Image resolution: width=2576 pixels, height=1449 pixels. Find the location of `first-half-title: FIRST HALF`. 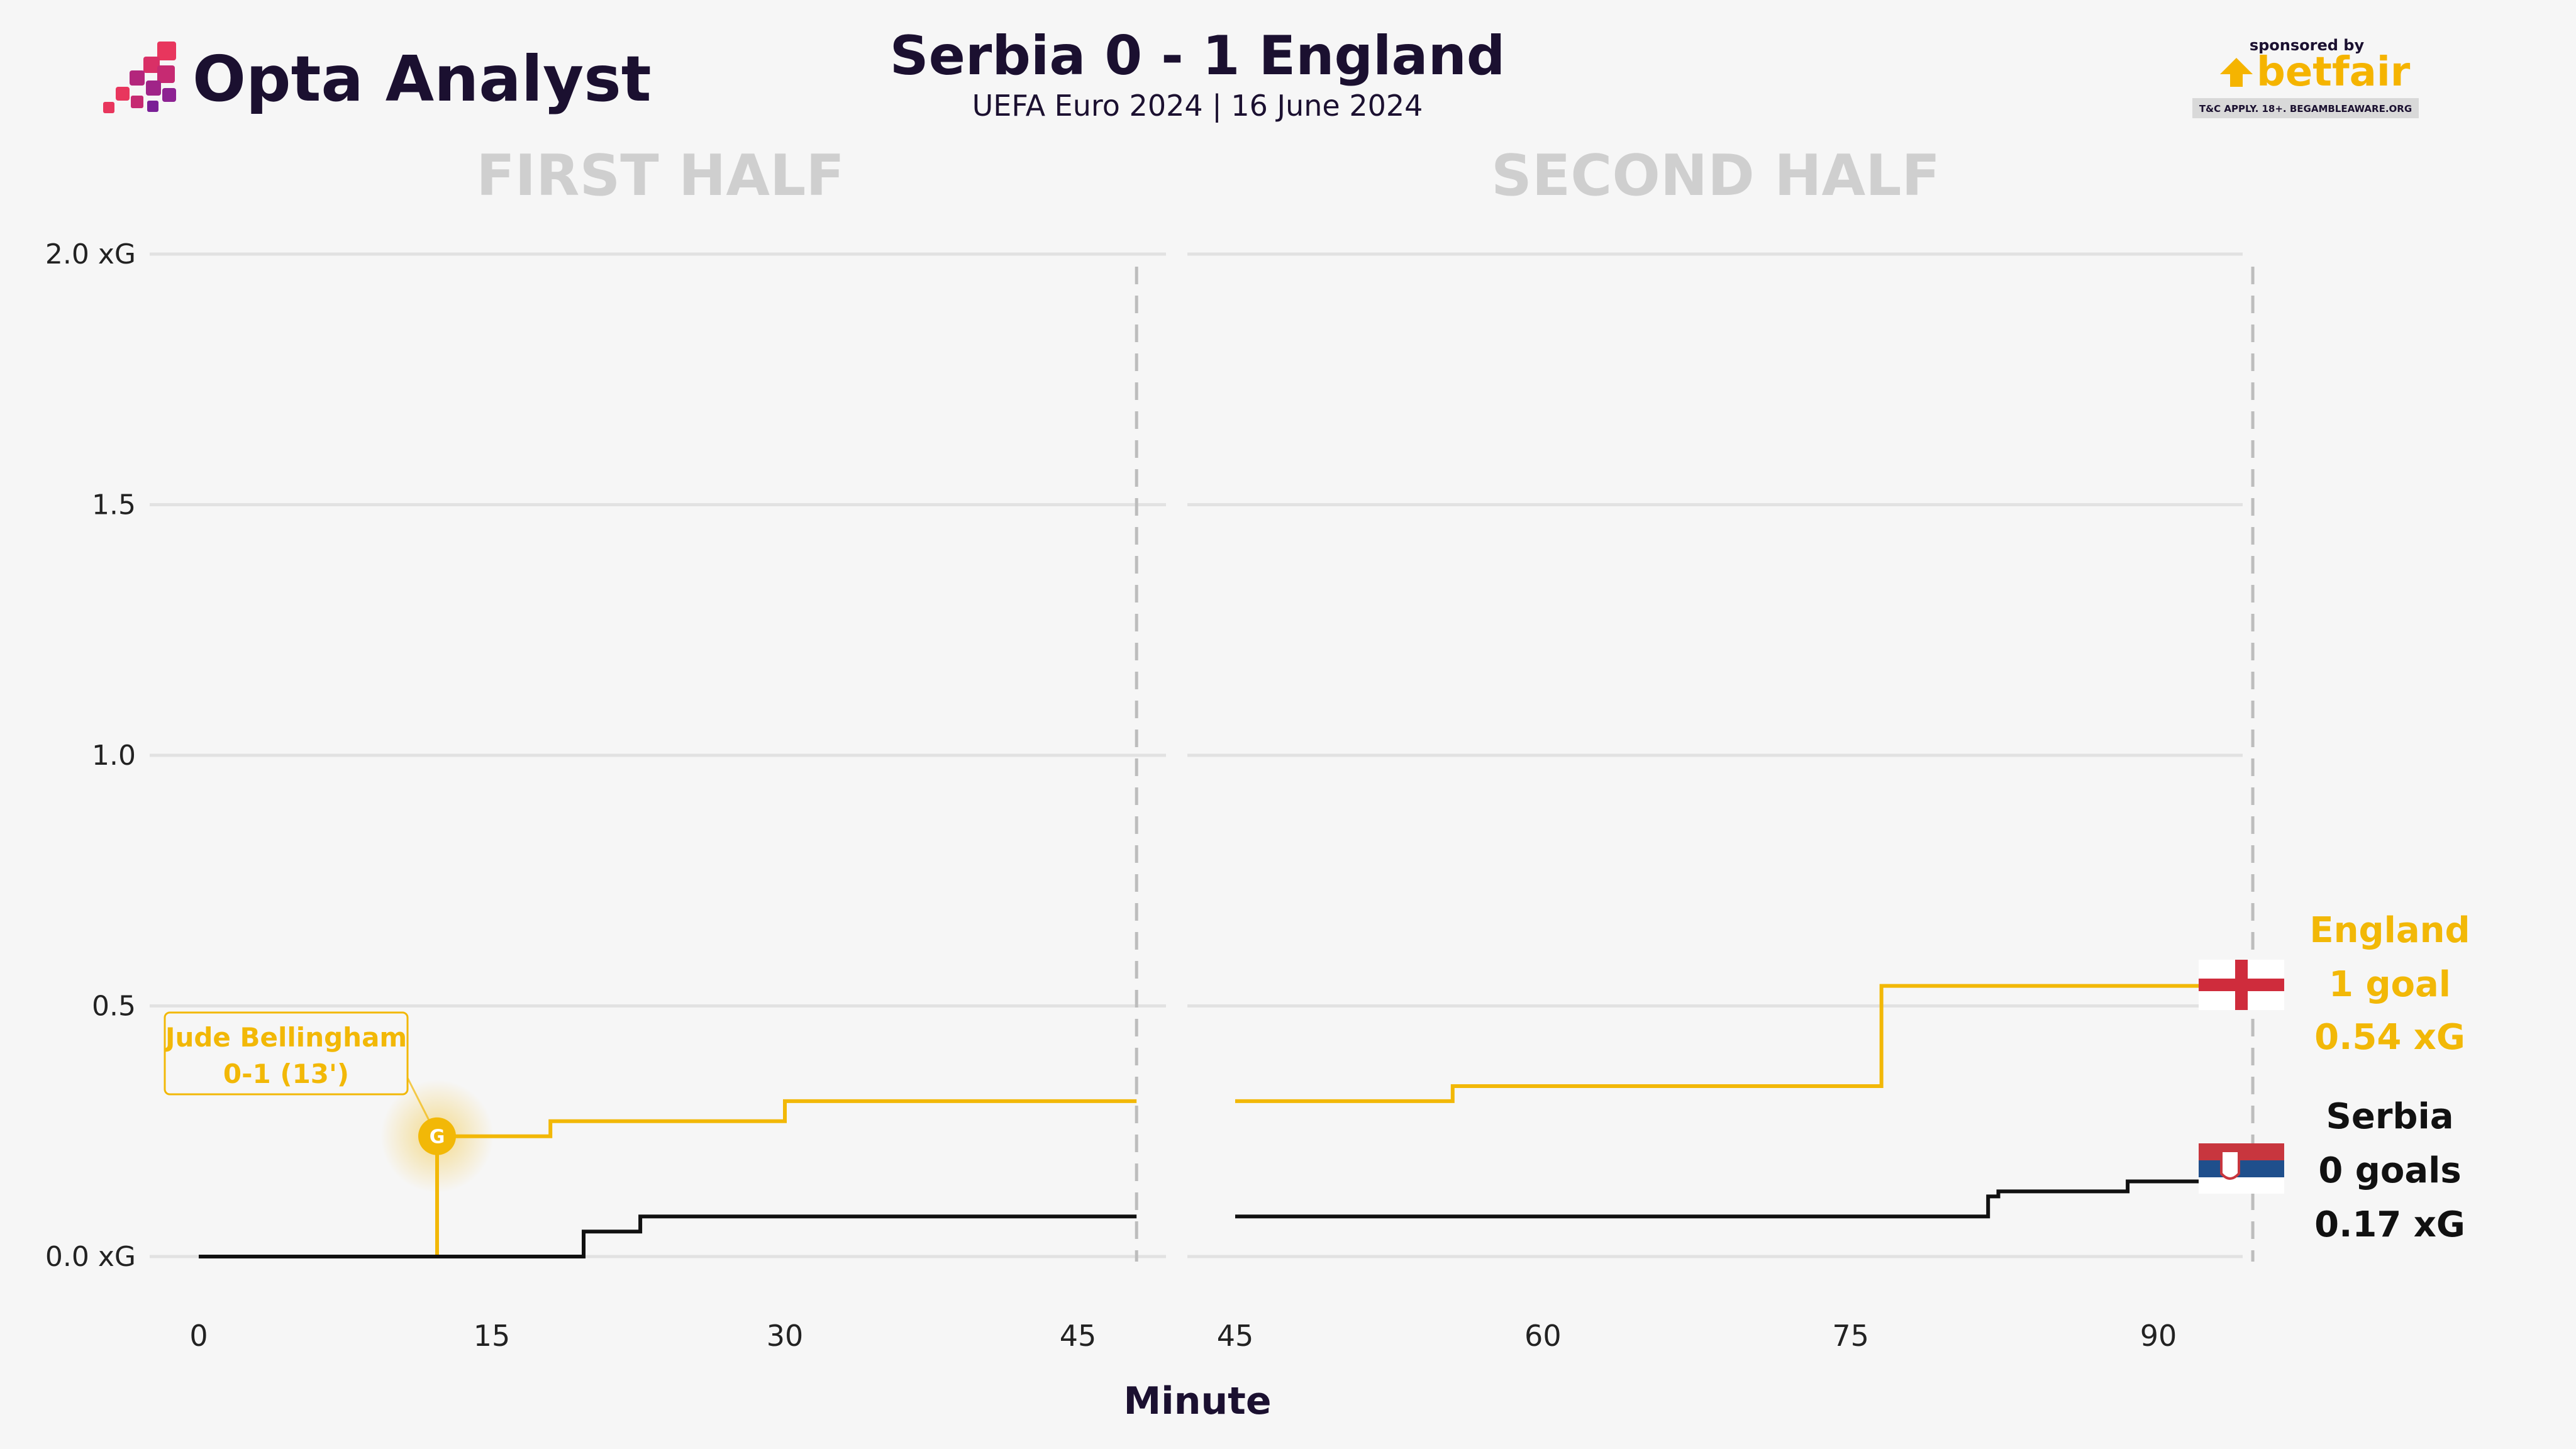

first-half-title: FIRST HALF is located at coordinates (660, 176).